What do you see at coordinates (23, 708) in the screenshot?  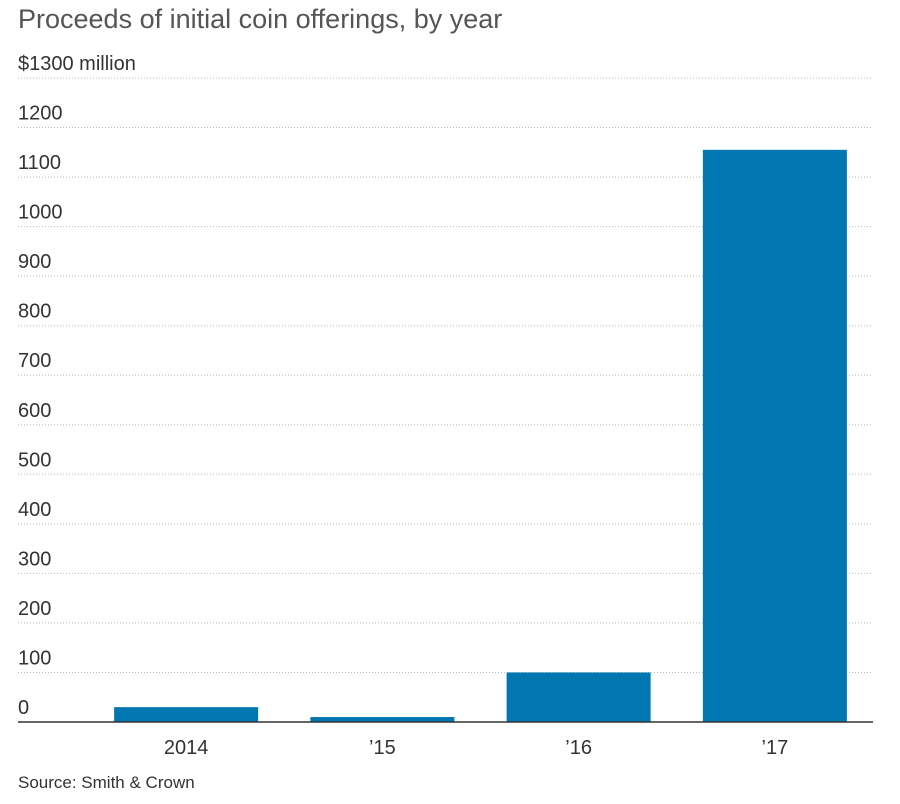 I see `y-tick-label: 0` at bounding box center [23, 708].